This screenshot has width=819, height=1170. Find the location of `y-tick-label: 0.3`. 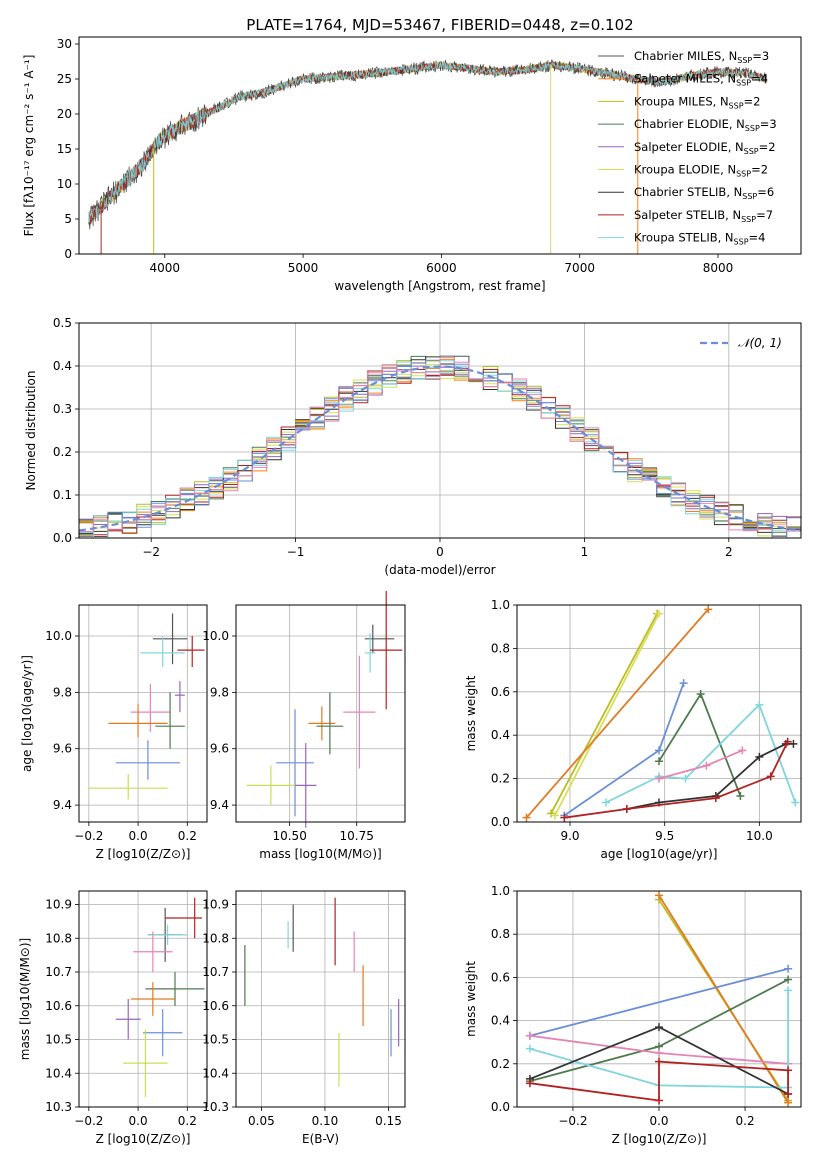

y-tick-label: 0.3 is located at coordinates (62, 409).